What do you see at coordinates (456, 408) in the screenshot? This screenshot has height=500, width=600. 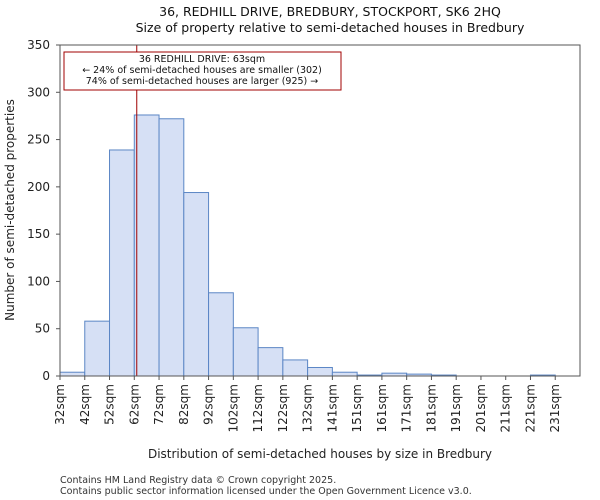 I see `x-tick-label-191sqm: 191sqm` at bounding box center [456, 408].